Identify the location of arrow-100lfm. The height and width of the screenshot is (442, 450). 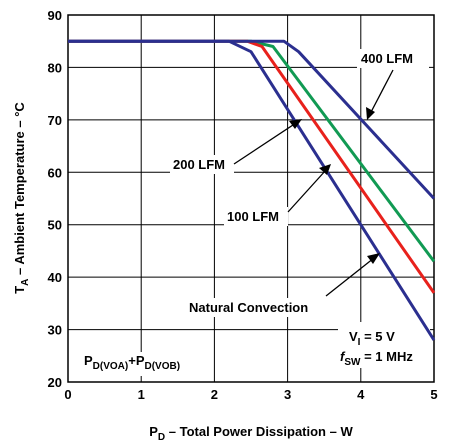
(307, 191).